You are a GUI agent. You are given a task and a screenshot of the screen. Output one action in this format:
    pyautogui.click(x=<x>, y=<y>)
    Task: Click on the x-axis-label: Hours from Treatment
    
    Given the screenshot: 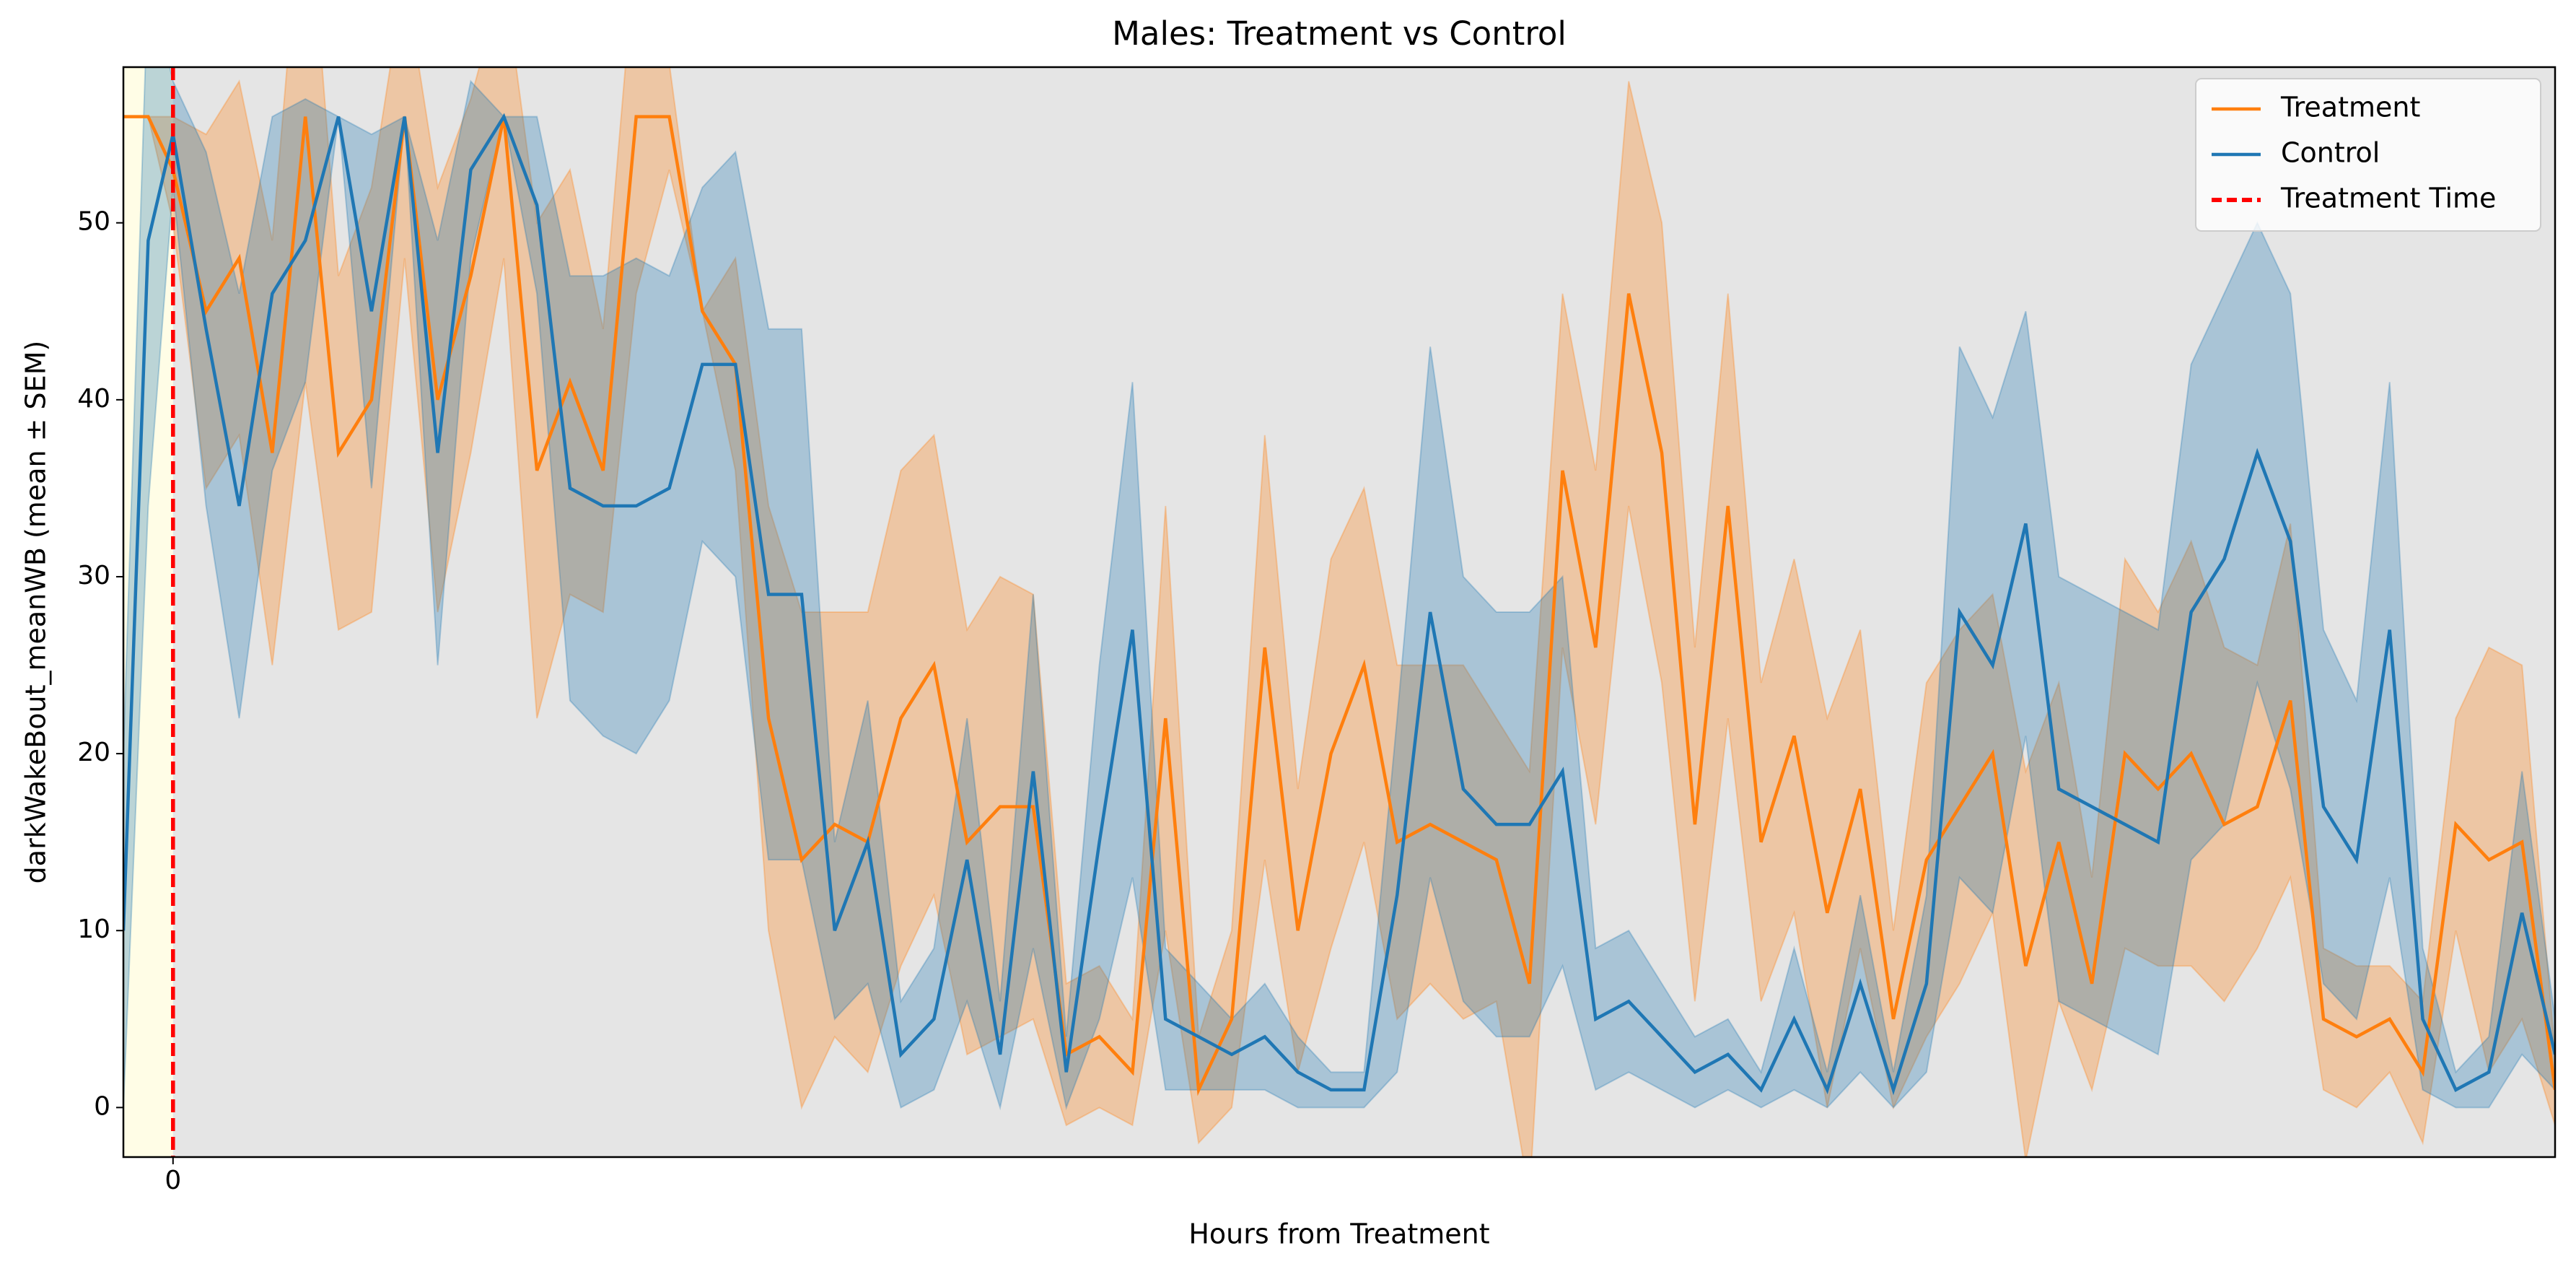 What is the action you would take?
    pyautogui.click(x=1338, y=1234)
    